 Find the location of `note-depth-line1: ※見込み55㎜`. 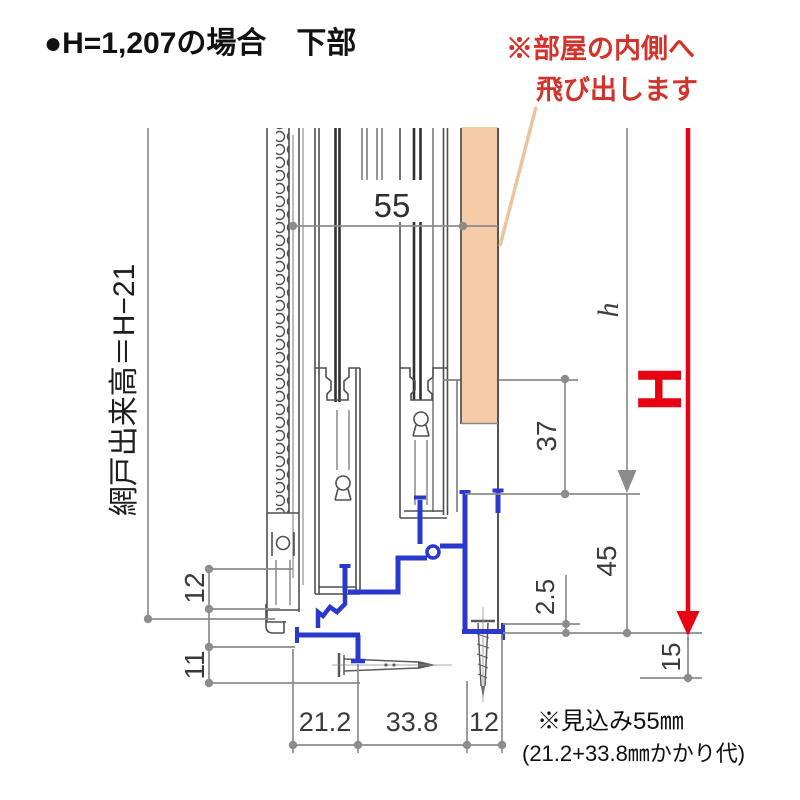

note-depth-line1: ※見込み55㎜ is located at coordinates (610, 721).